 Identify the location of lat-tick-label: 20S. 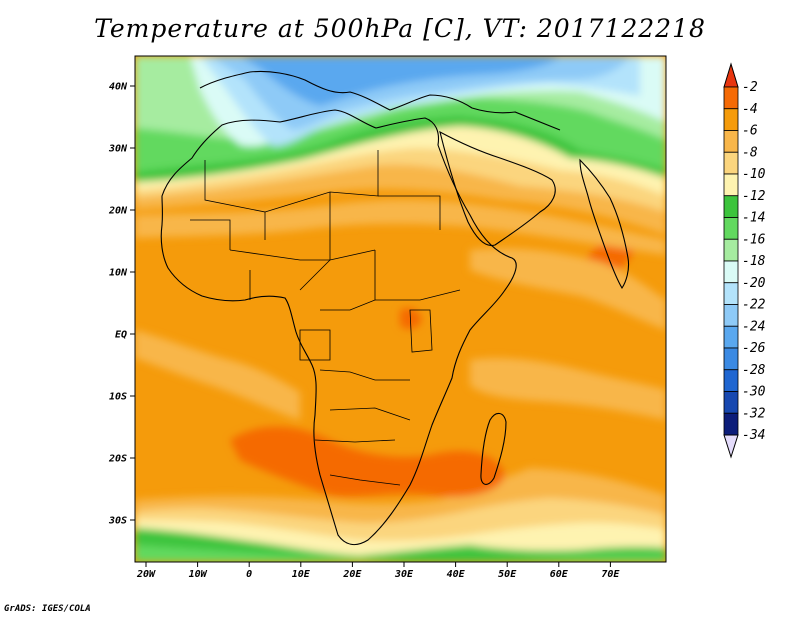
(117, 459).